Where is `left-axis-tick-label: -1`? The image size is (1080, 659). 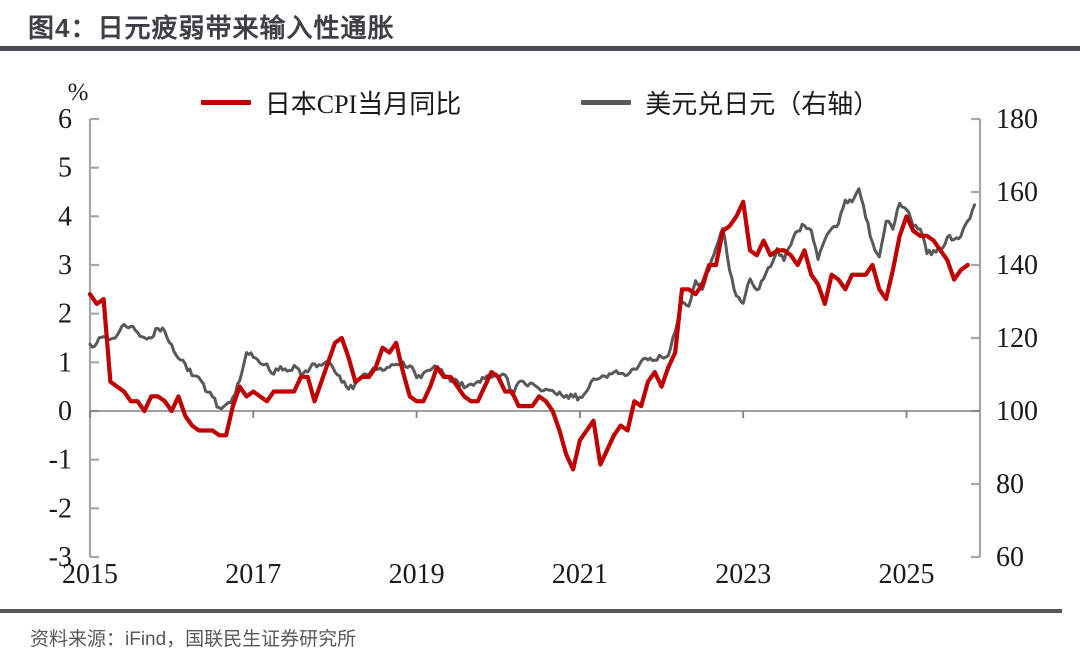
left-axis-tick-label: -1 is located at coordinates (60, 460).